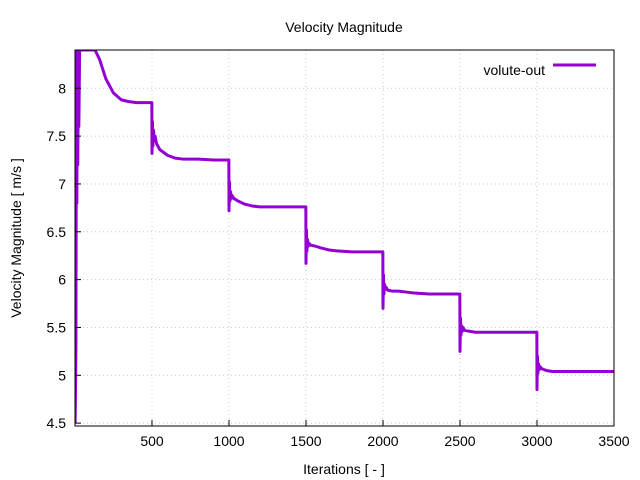 The image size is (640, 480). Describe the element at coordinates (344, 27) in the screenshot. I see `chart-title: Velocity Magnitude` at that location.